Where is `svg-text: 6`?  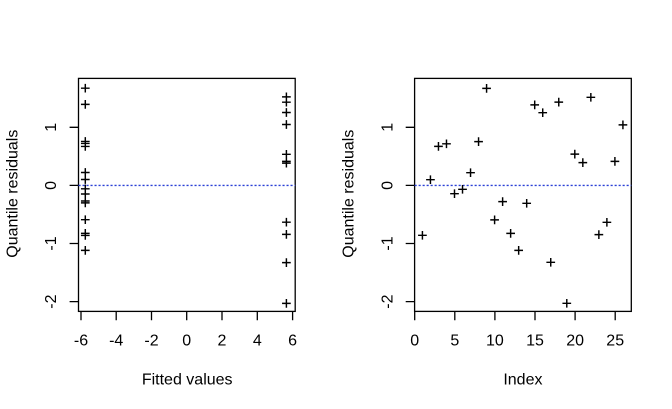 svg-text: 6 is located at coordinates (292, 340).